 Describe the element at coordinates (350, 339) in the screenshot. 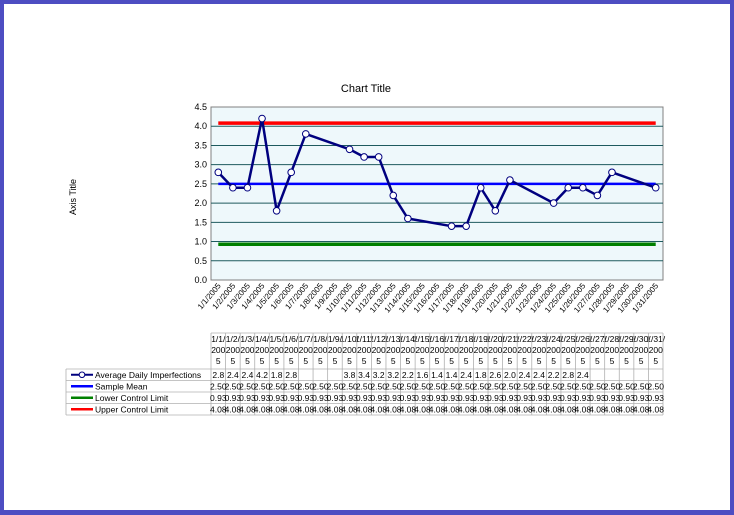

I see `table-header-cell: 1/10/` at that location.